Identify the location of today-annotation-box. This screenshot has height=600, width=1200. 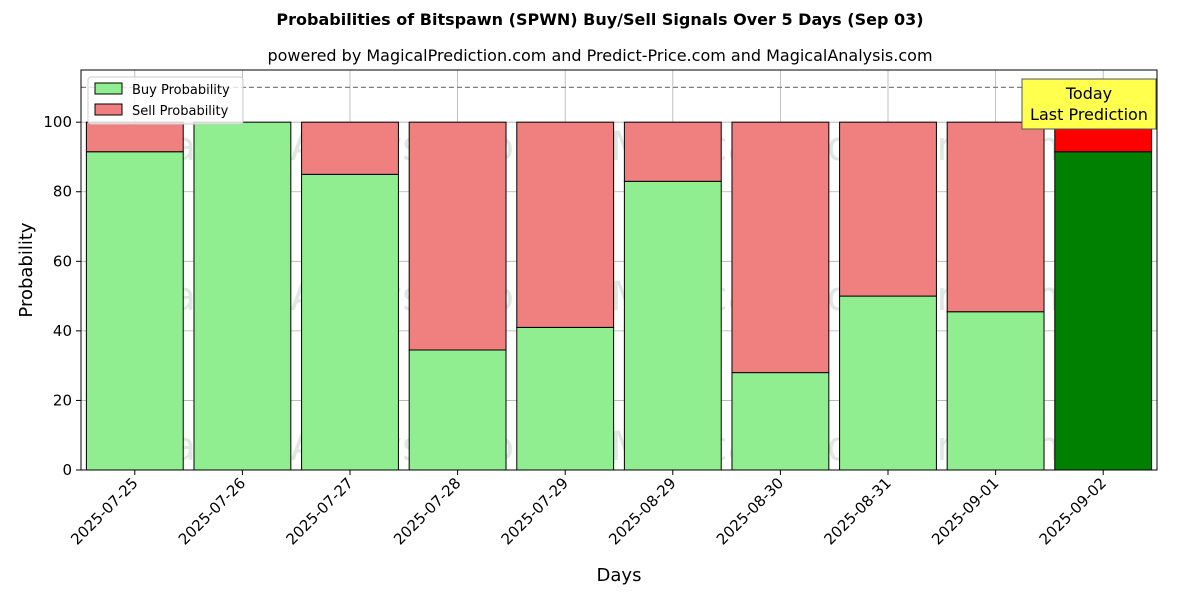
(1089, 104).